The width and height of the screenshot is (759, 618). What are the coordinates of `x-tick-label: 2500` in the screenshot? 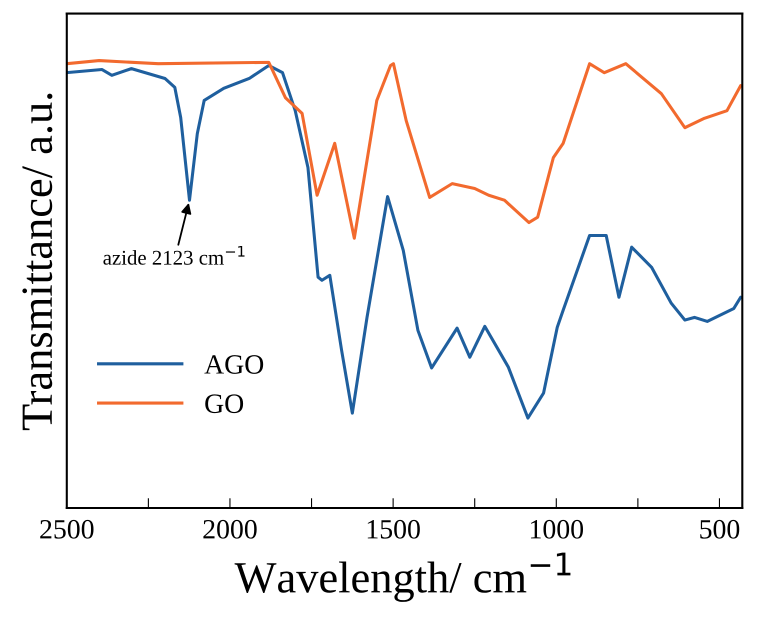 It's located at (67, 529).